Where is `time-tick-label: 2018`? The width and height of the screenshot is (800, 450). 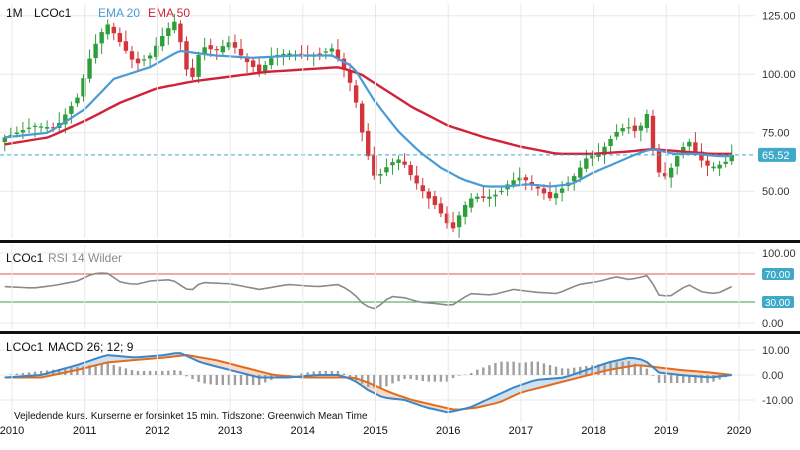 time-tick-label: 2018 is located at coordinates (593, 431).